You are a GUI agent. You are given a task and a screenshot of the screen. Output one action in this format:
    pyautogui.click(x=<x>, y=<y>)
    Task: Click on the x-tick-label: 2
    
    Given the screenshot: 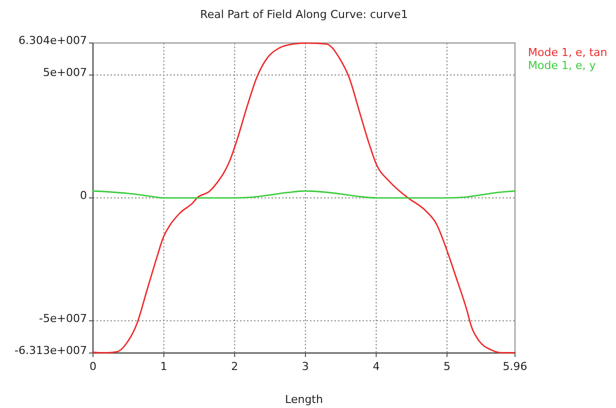 What is the action you would take?
    pyautogui.click(x=234, y=366)
    